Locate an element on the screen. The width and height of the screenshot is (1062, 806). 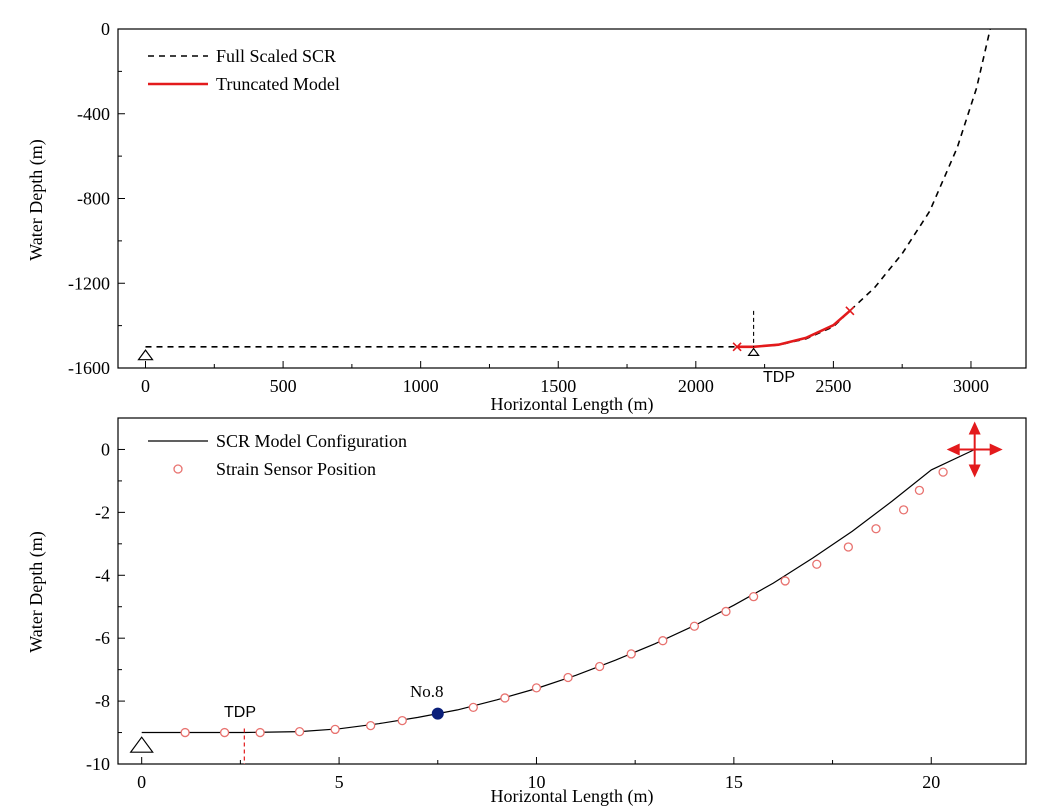
top-x-tick-label: 2500 is located at coordinates (833, 386).